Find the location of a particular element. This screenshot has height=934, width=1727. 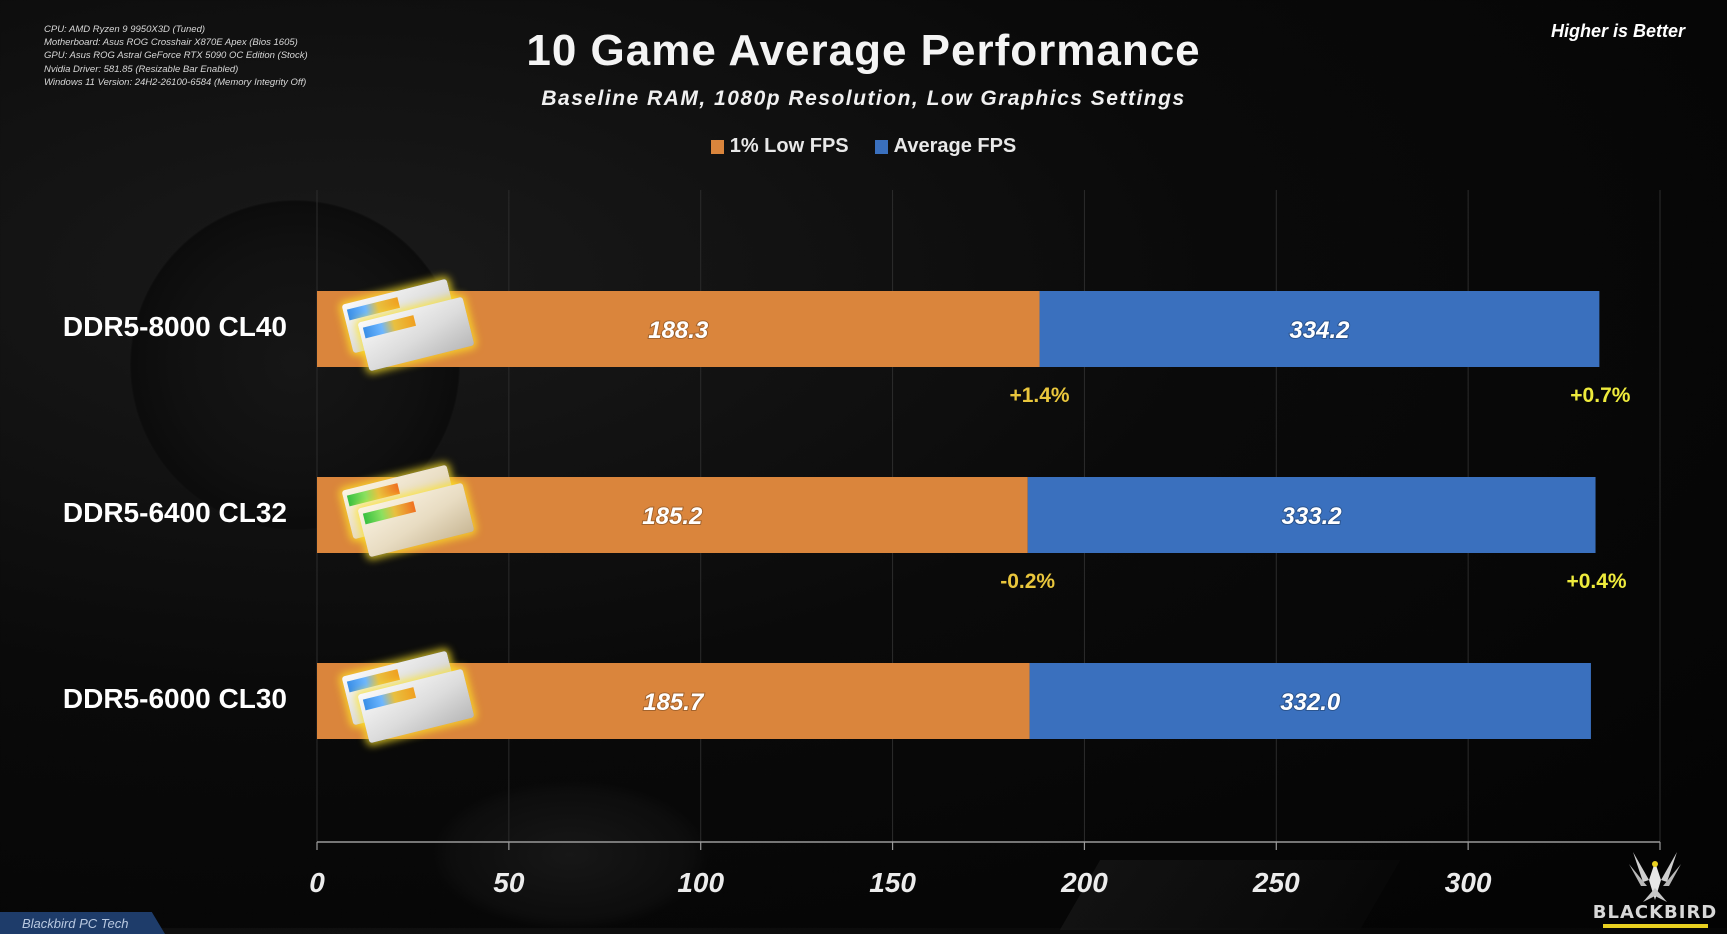

chart-title: 10 Game Average Performance is located at coordinates (863, 50).